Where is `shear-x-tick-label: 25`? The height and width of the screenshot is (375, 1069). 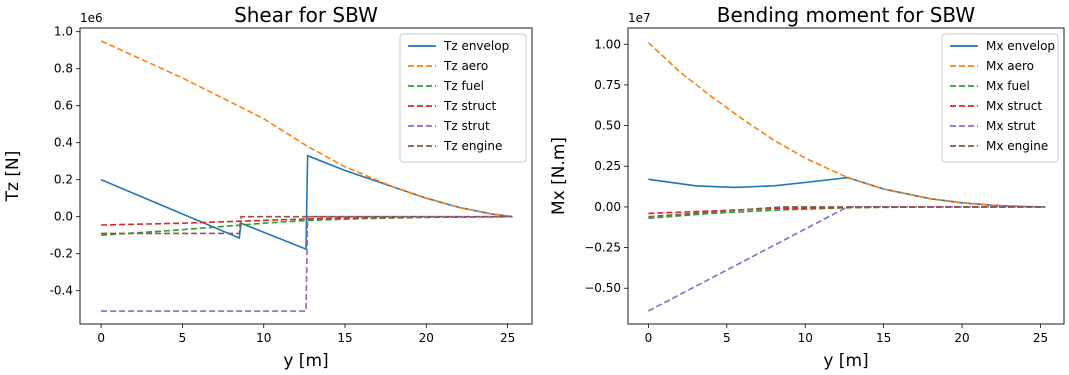 shear-x-tick-label: 25 is located at coordinates (507, 338).